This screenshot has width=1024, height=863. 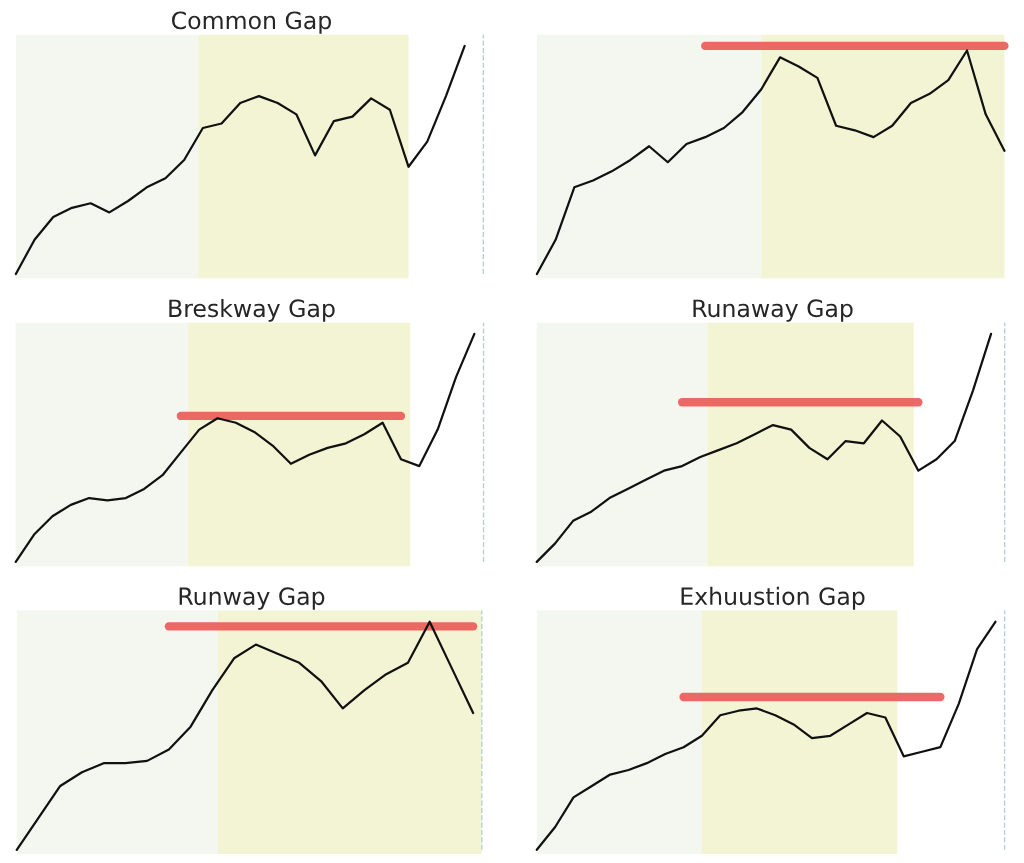 What do you see at coordinates (252, 598) in the screenshot?
I see `chart-title: Runway Gap` at bounding box center [252, 598].